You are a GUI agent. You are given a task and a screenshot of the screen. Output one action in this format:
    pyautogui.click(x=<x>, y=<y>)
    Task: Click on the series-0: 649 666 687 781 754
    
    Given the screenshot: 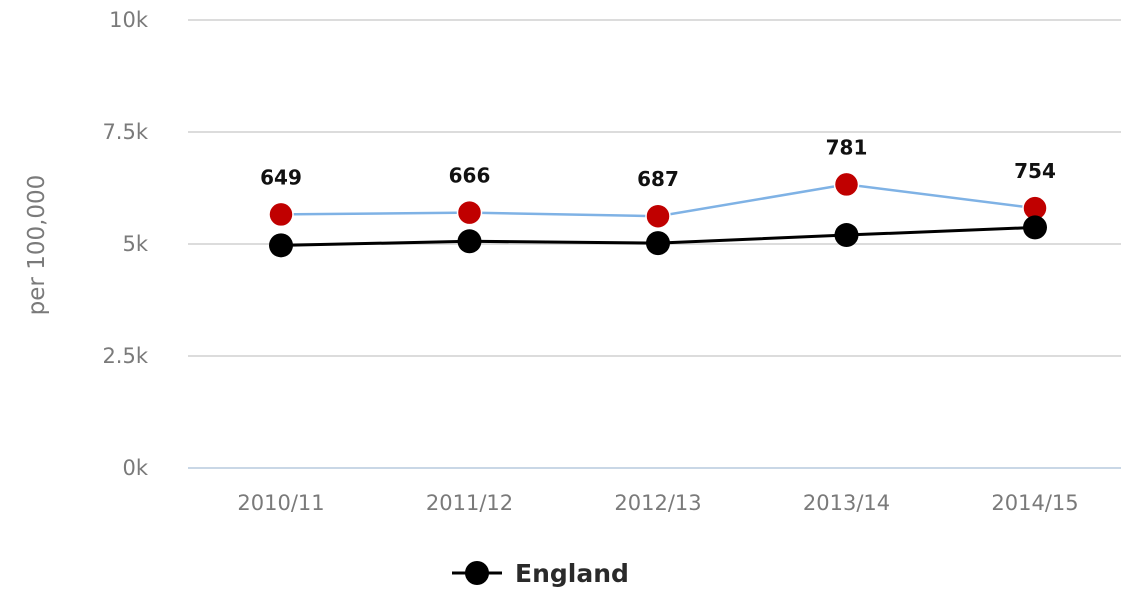 What is the action you would take?
    pyautogui.click(x=658, y=182)
    